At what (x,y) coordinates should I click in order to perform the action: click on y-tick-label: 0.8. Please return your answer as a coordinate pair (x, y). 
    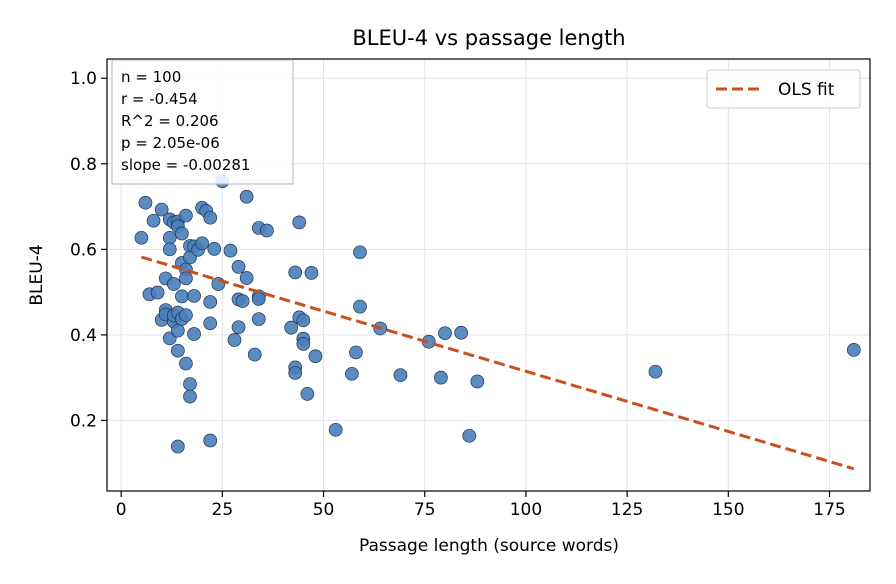
    Looking at the image, I should click on (83, 165).